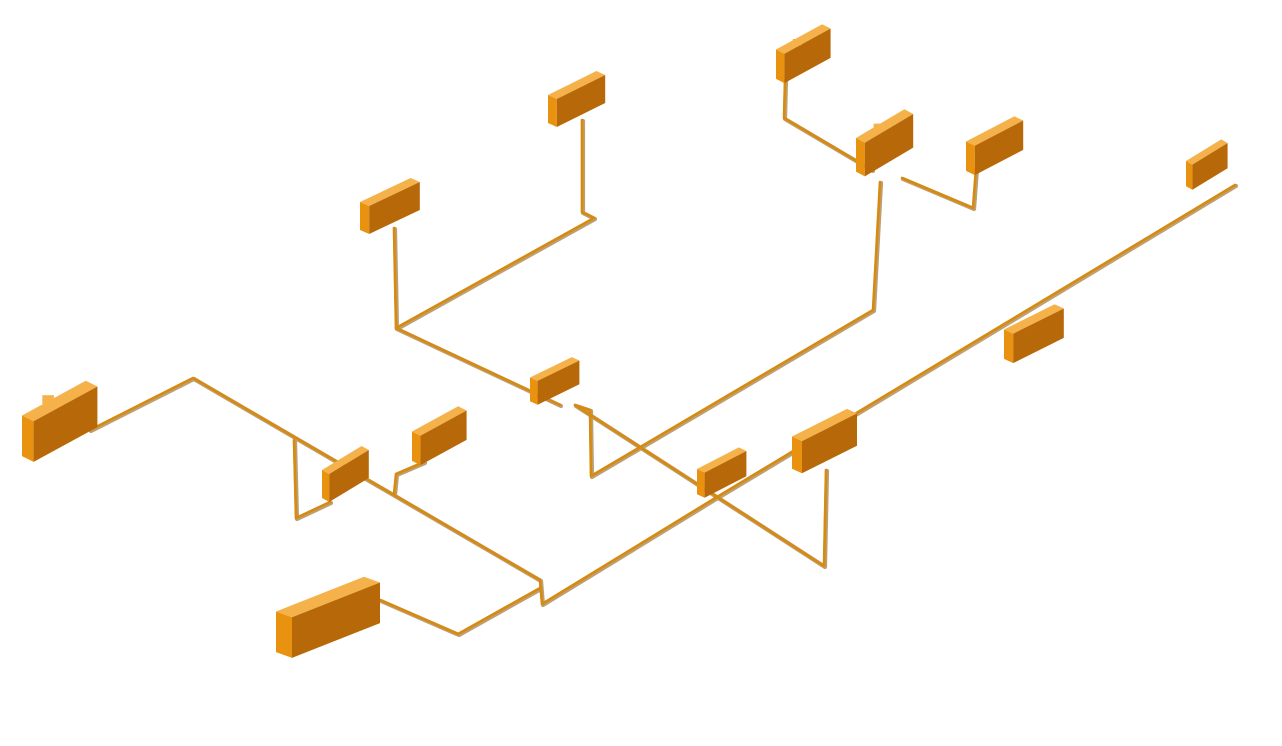 This screenshot has height=746, width=1282. Describe the element at coordinates (885, 143) in the screenshot. I see `connector-top-right-hub` at that location.